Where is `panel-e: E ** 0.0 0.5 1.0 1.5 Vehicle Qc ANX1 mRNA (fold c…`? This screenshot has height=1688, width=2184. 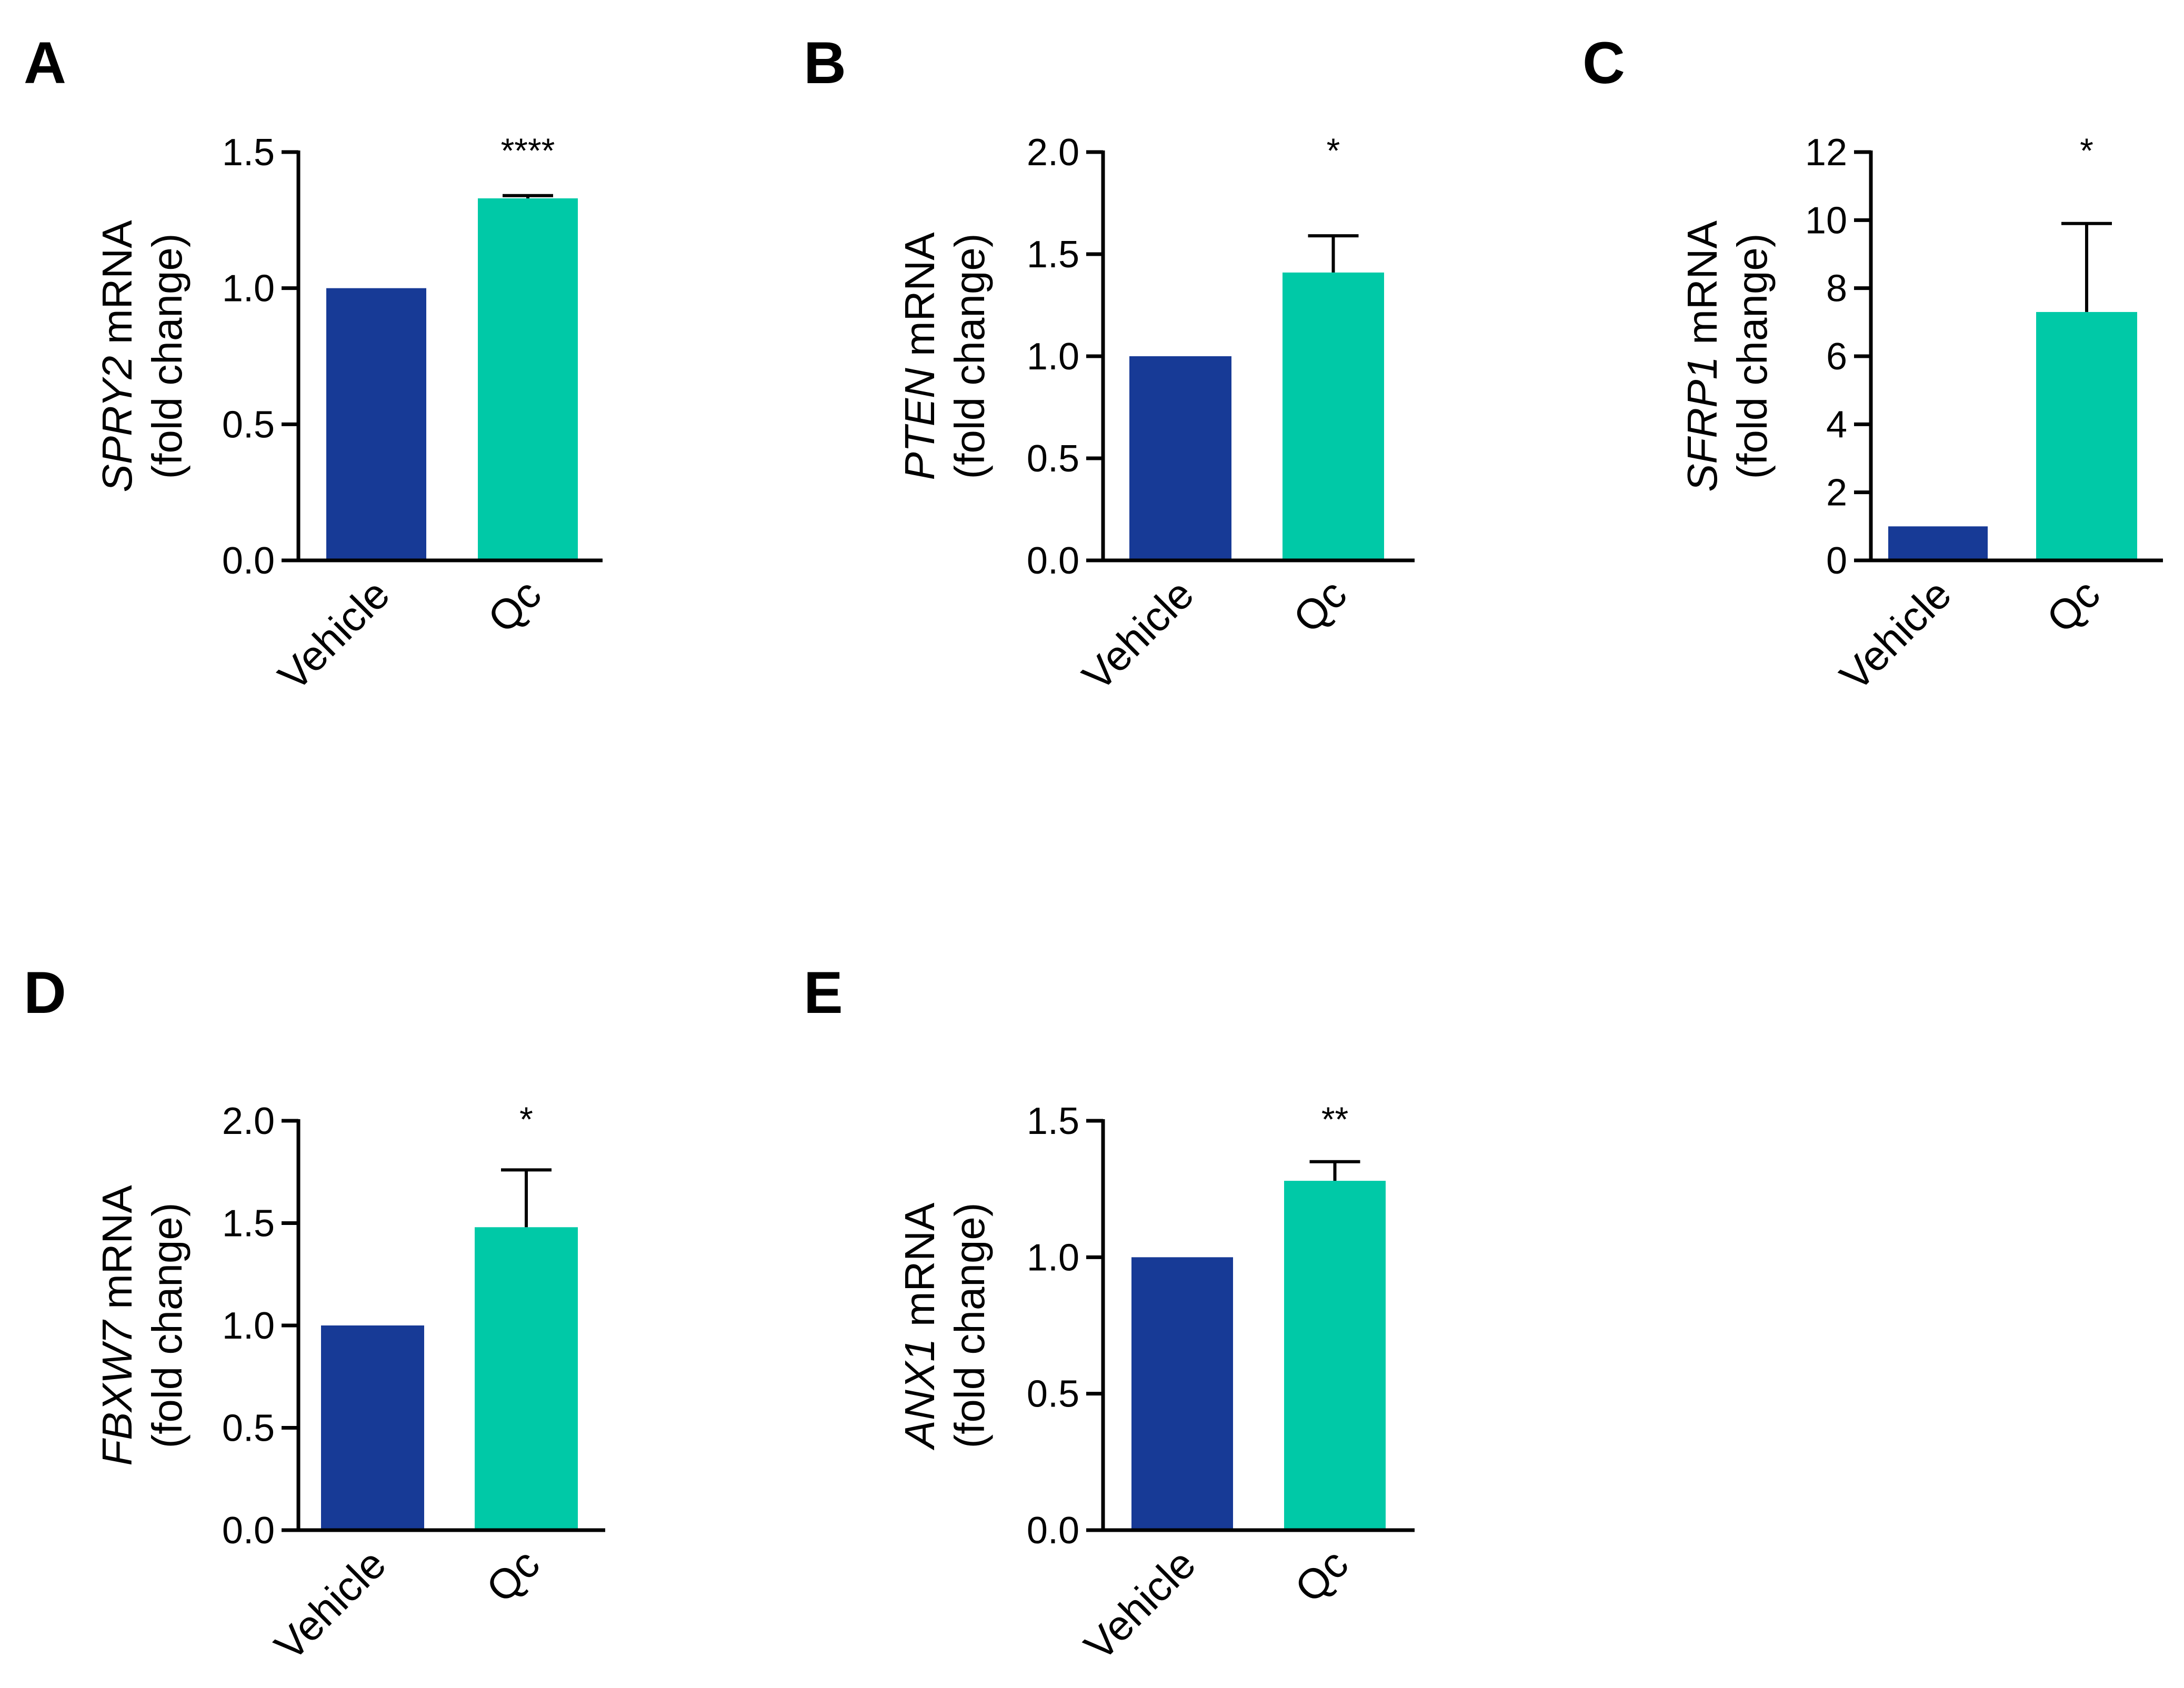 panel-e: E ** 0.0 0.5 1.0 1.5 Vehicle Qc ANX1 mRNA (fold c… is located at coordinates (1109, 1314).